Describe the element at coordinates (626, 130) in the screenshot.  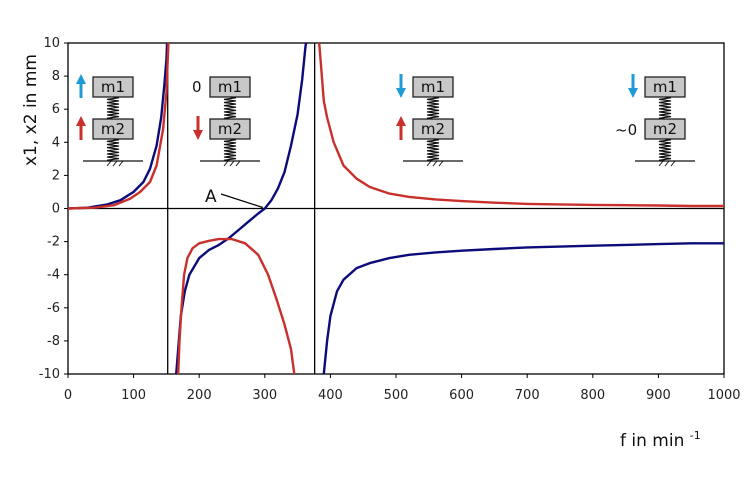
I see `mass-m2-amplitude-text: ~0` at that location.